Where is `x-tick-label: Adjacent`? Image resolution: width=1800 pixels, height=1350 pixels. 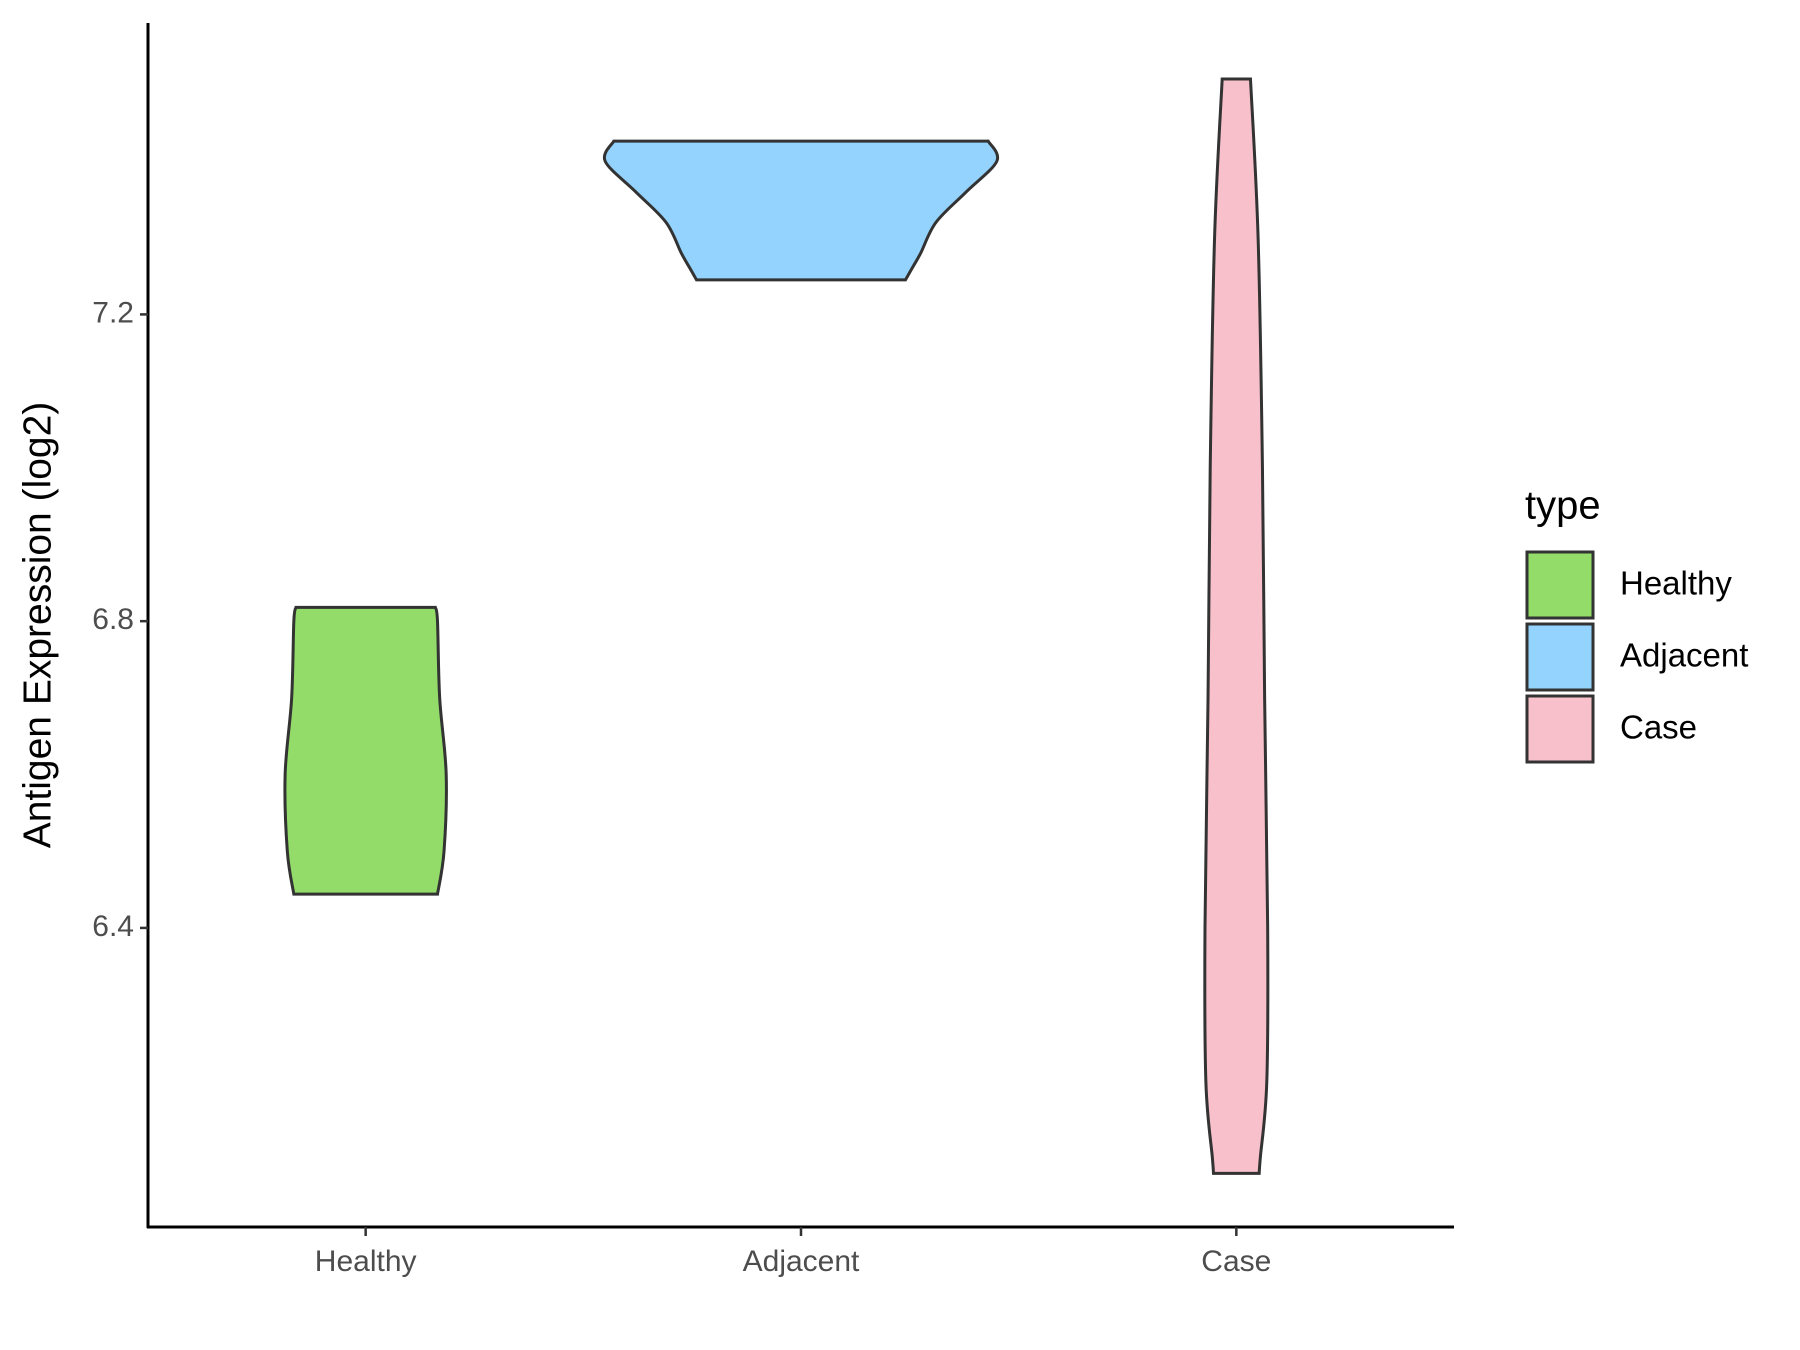
x-tick-label: Adjacent is located at coordinates (801, 1261).